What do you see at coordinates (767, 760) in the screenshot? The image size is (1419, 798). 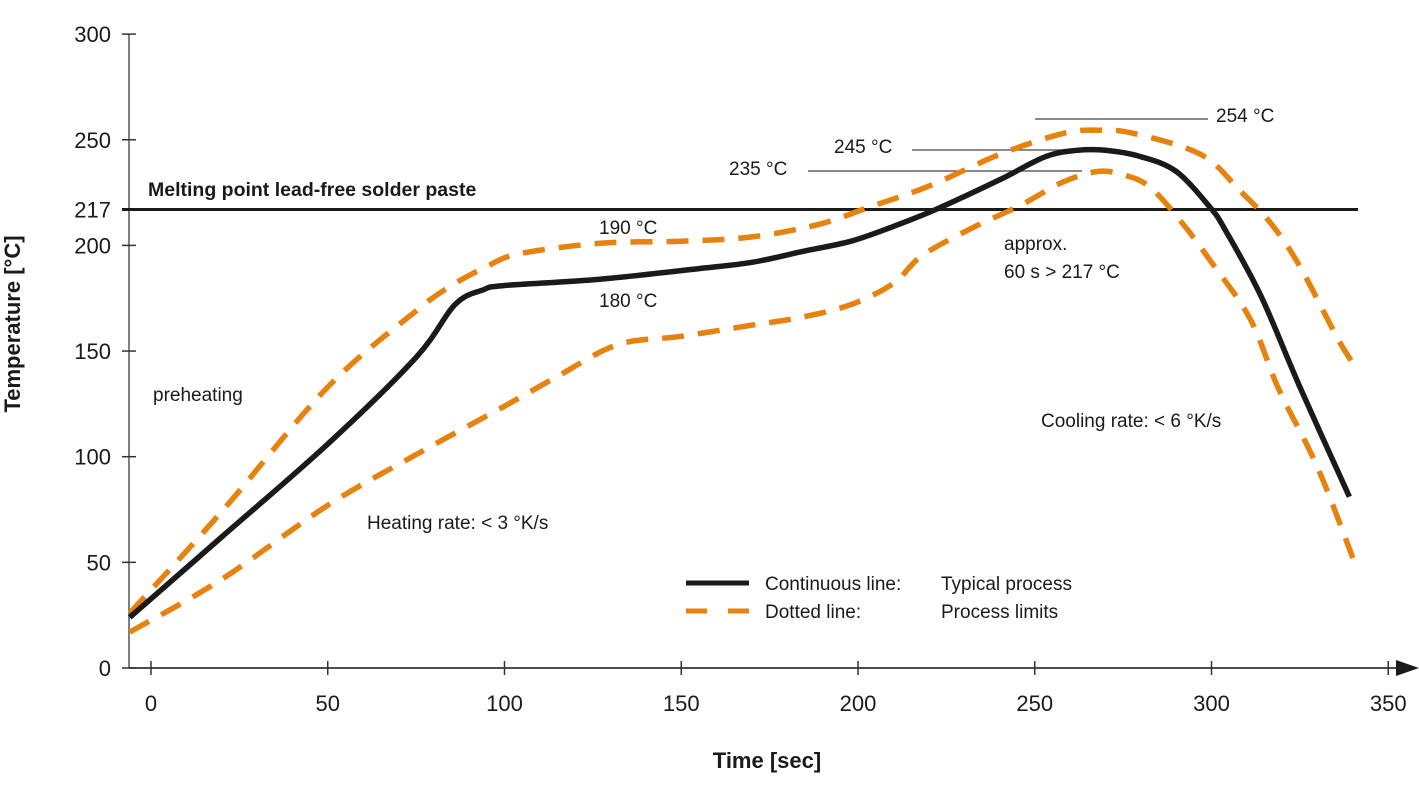 I see `x-axis-label: Time [sec]` at bounding box center [767, 760].